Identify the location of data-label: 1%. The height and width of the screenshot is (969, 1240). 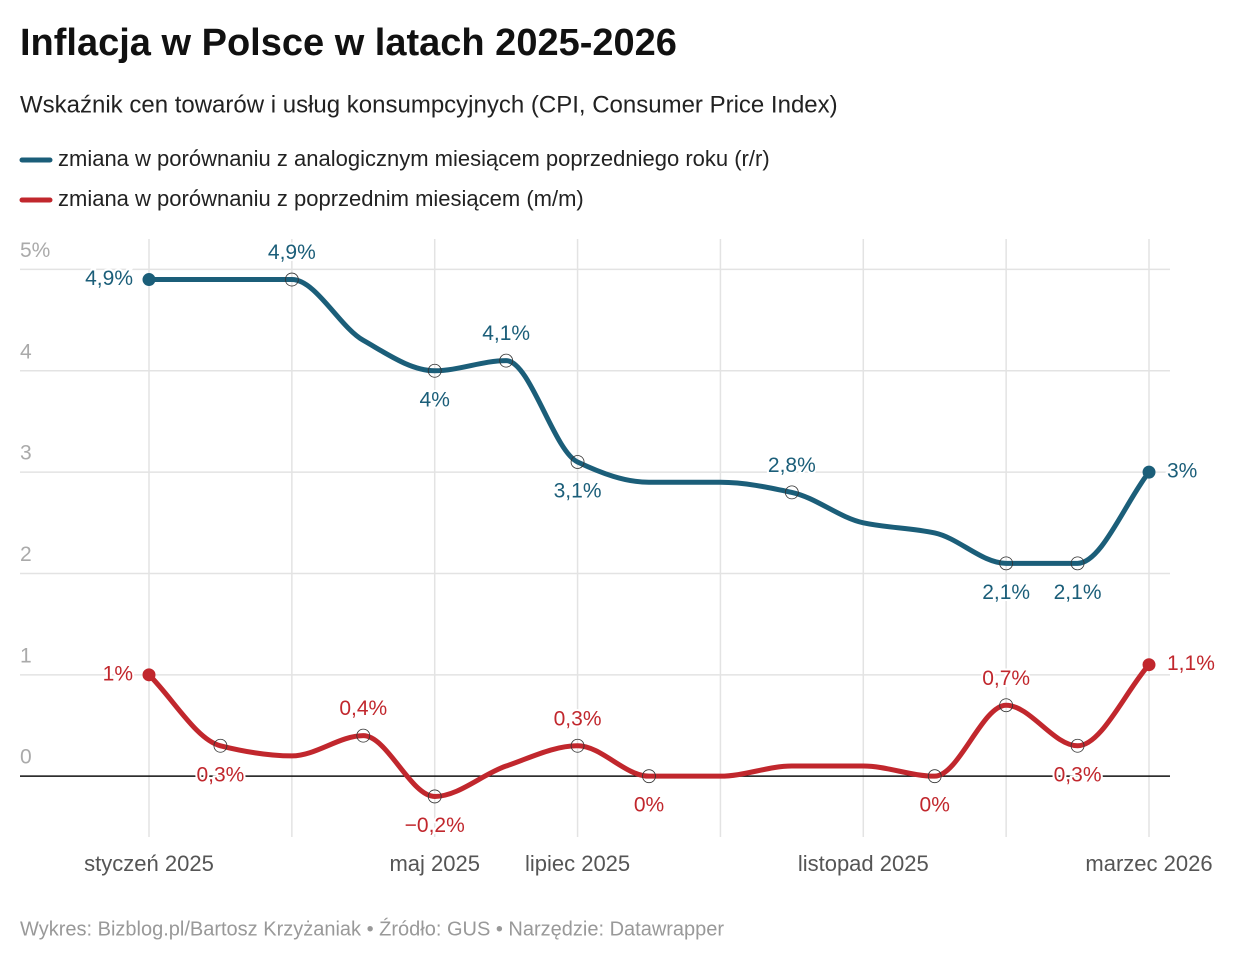
(118, 673).